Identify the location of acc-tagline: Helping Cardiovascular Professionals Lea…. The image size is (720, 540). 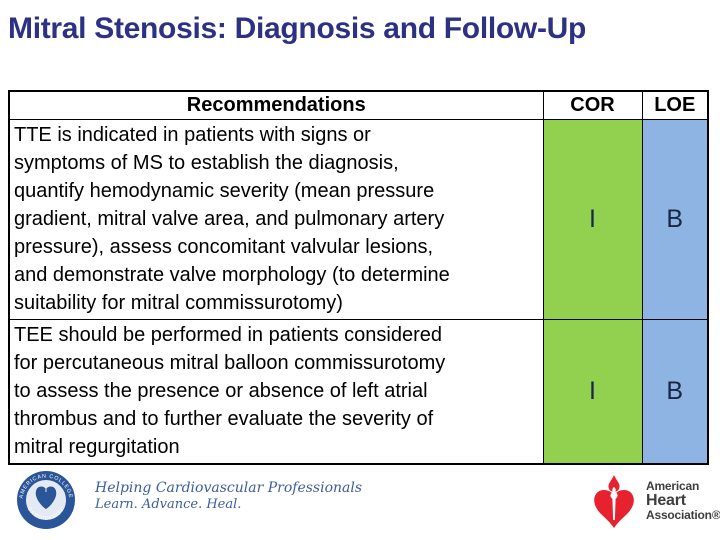
(228, 496).